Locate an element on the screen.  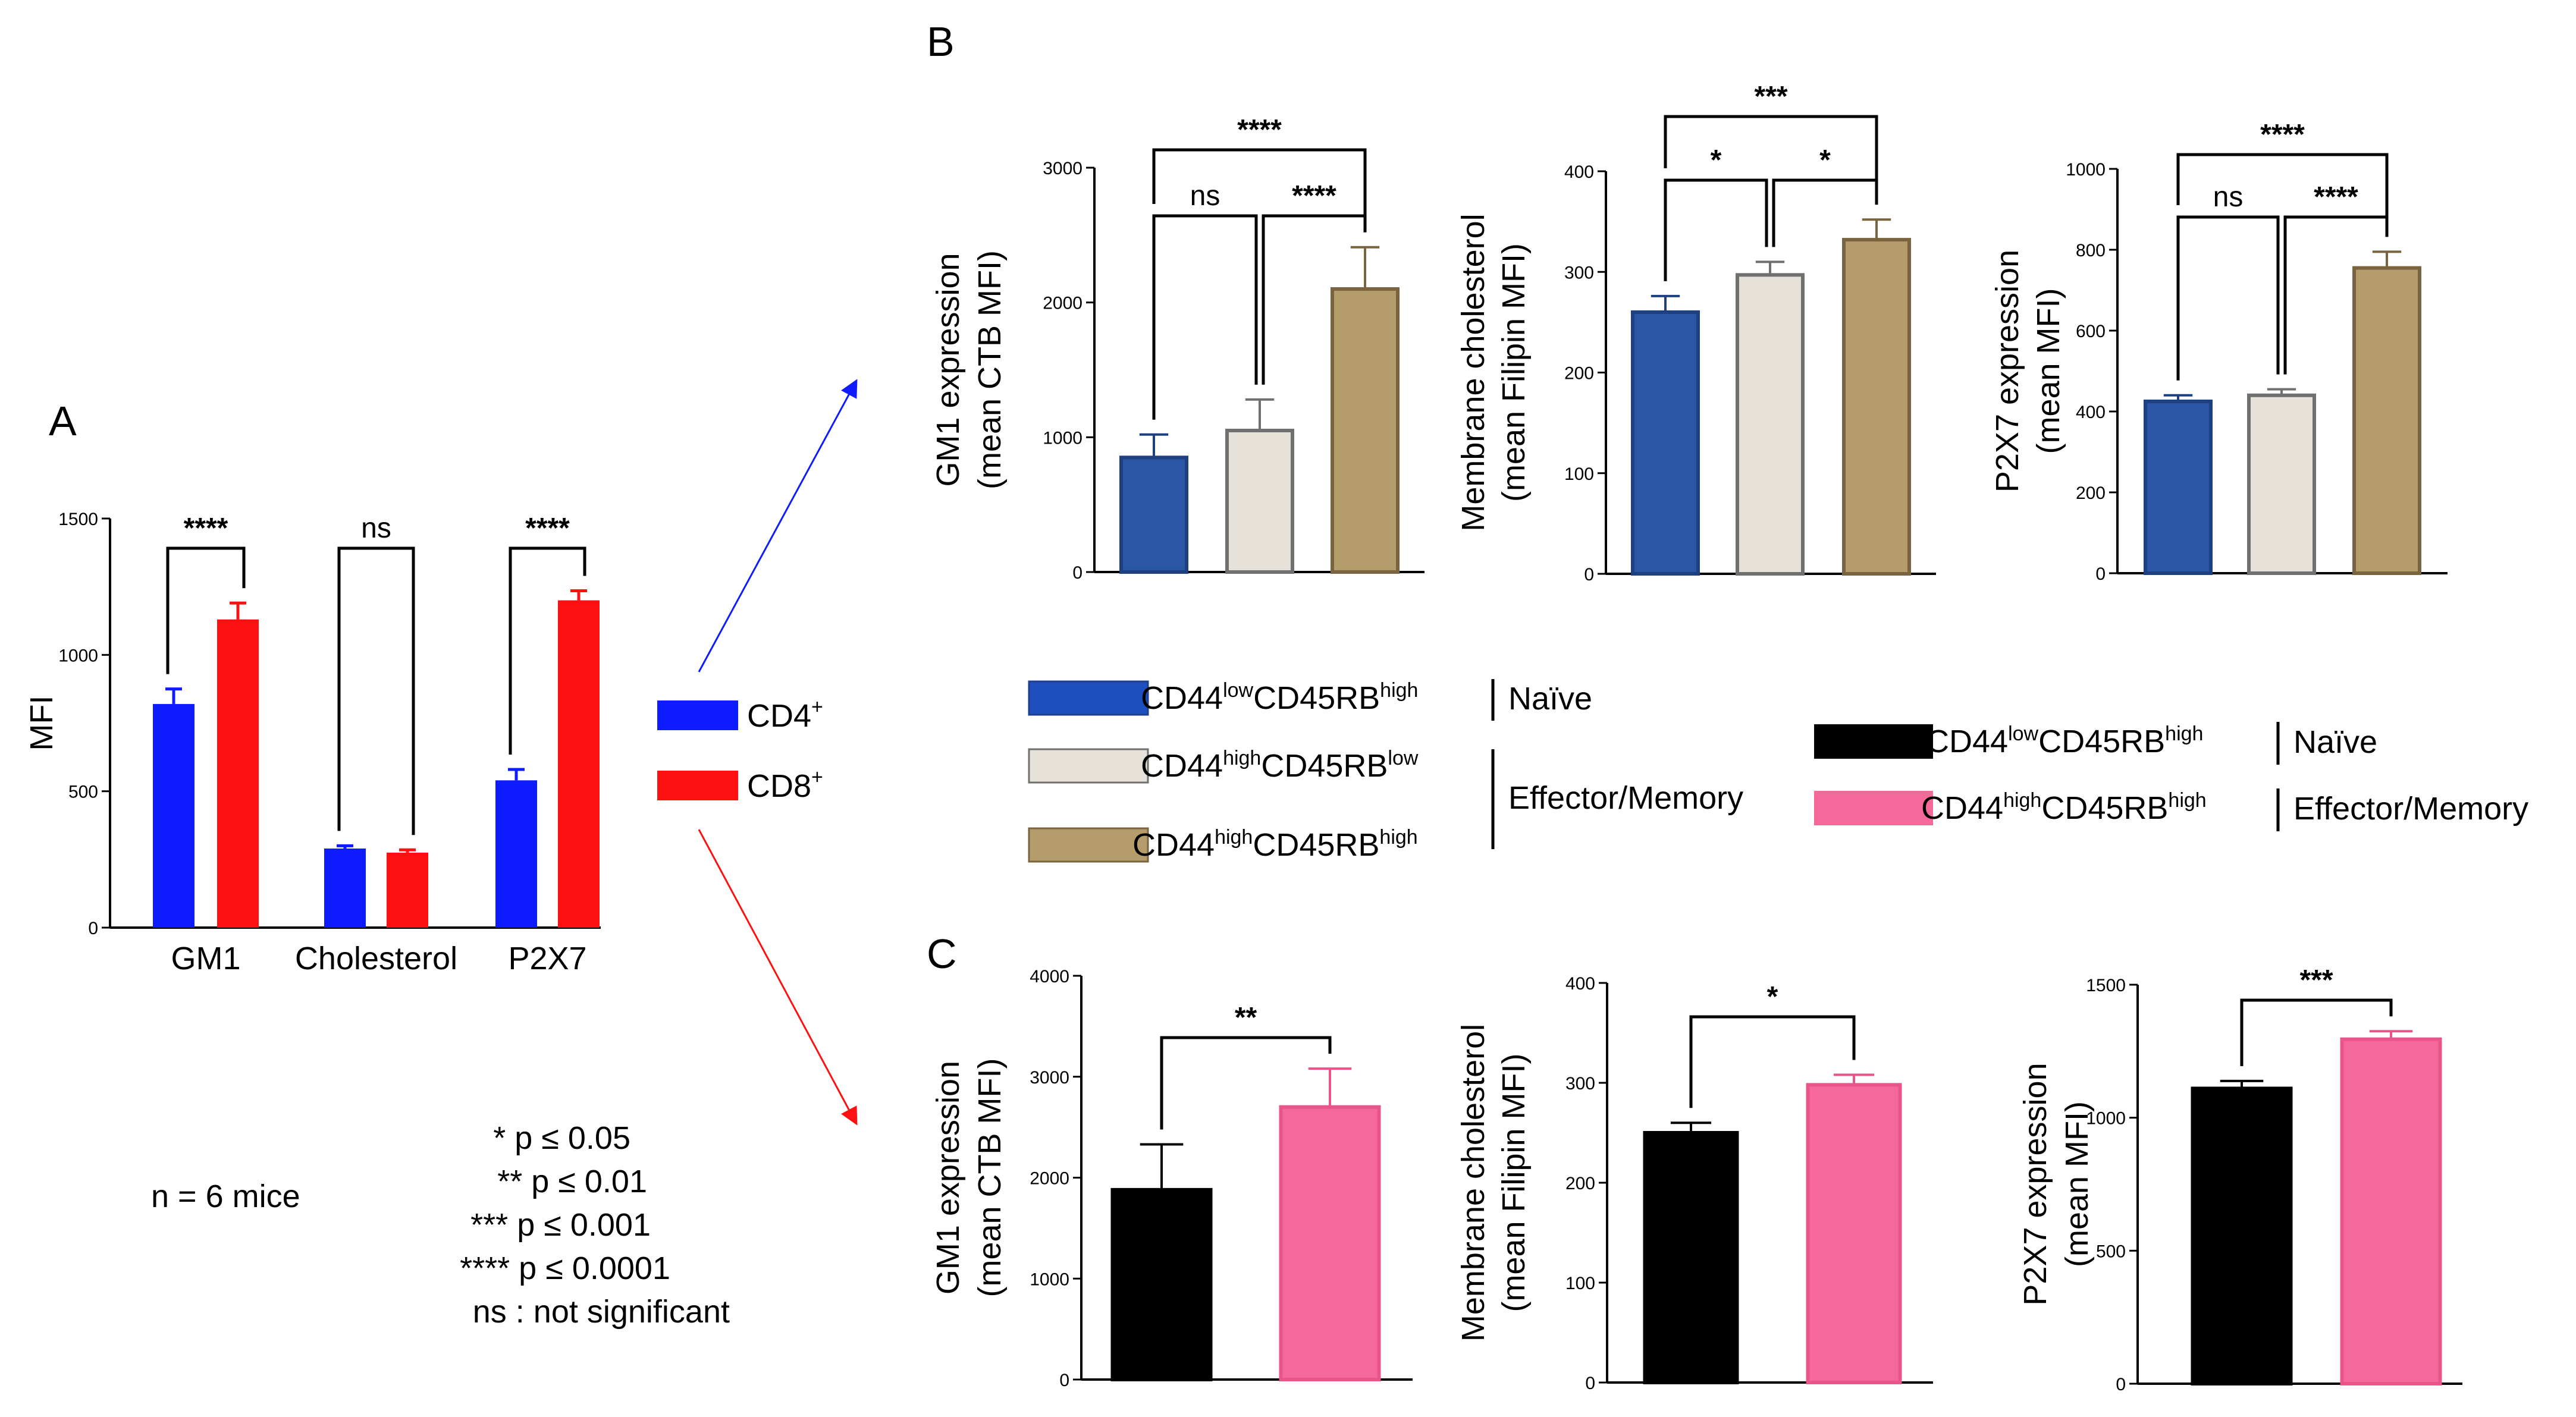
significance-label: *** is located at coordinates (1770, 96).